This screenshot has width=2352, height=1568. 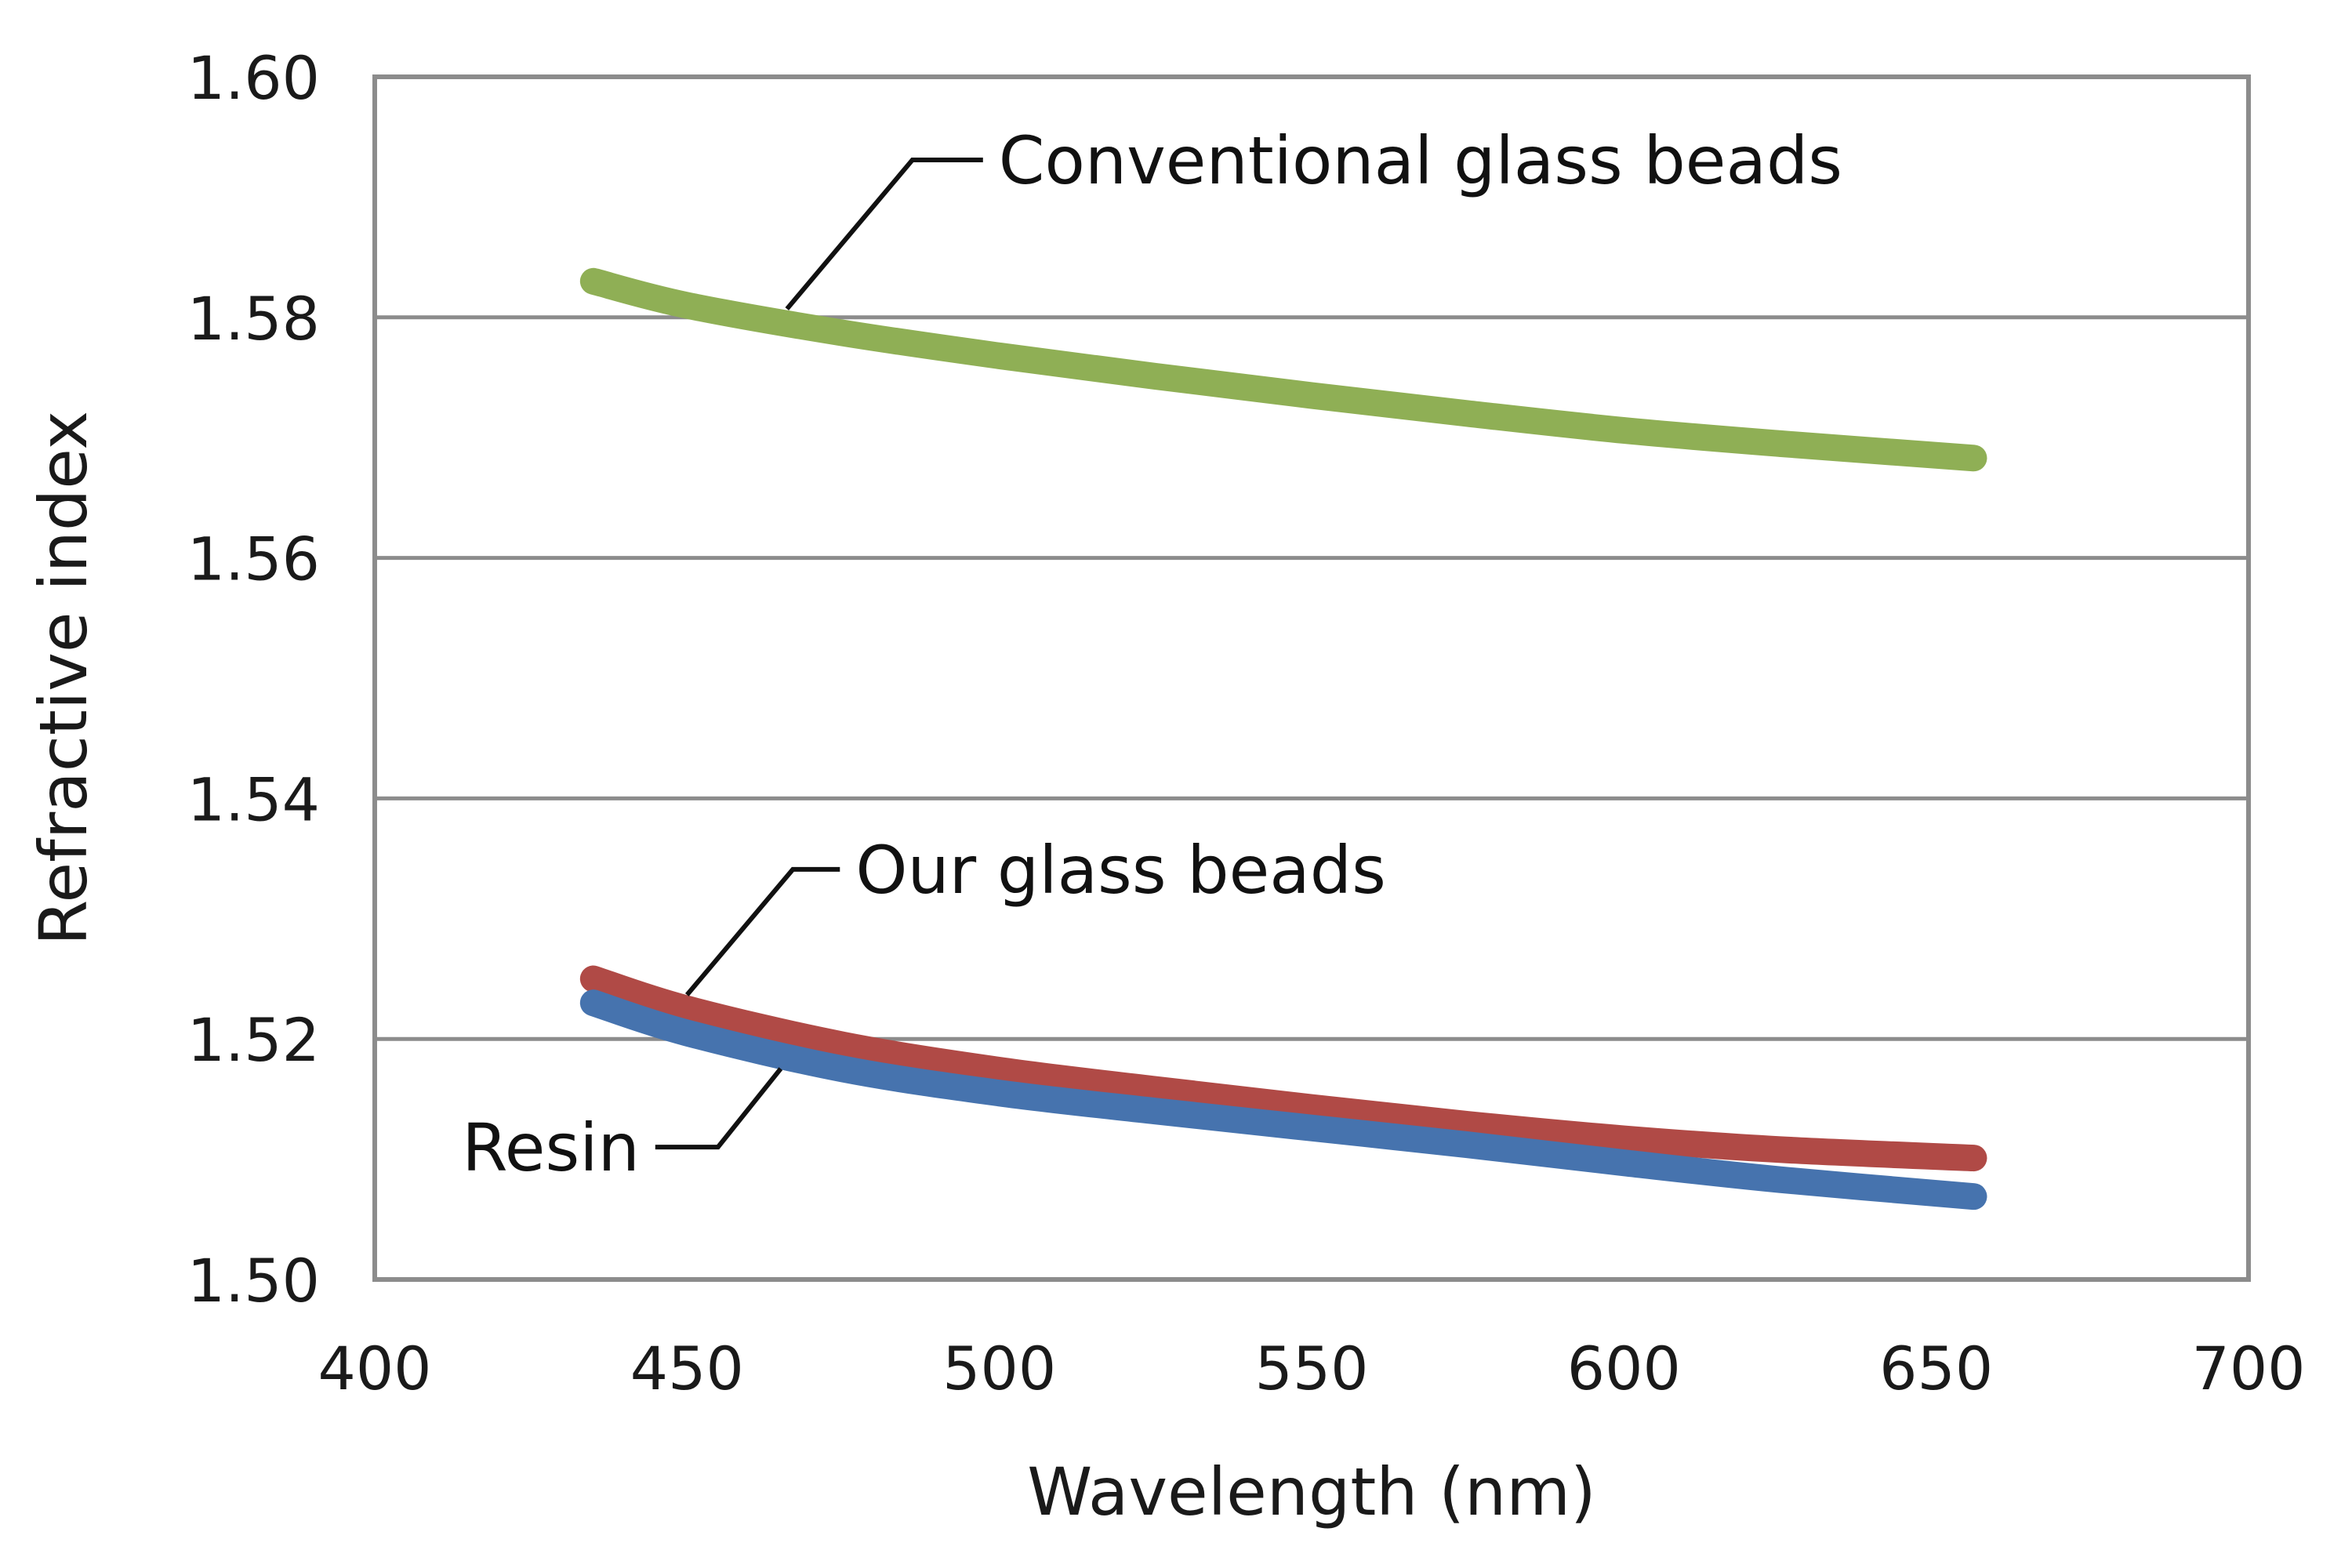 What do you see at coordinates (999, 1368) in the screenshot?
I see `x-tick-label: 500` at bounding box center [999, 1368].